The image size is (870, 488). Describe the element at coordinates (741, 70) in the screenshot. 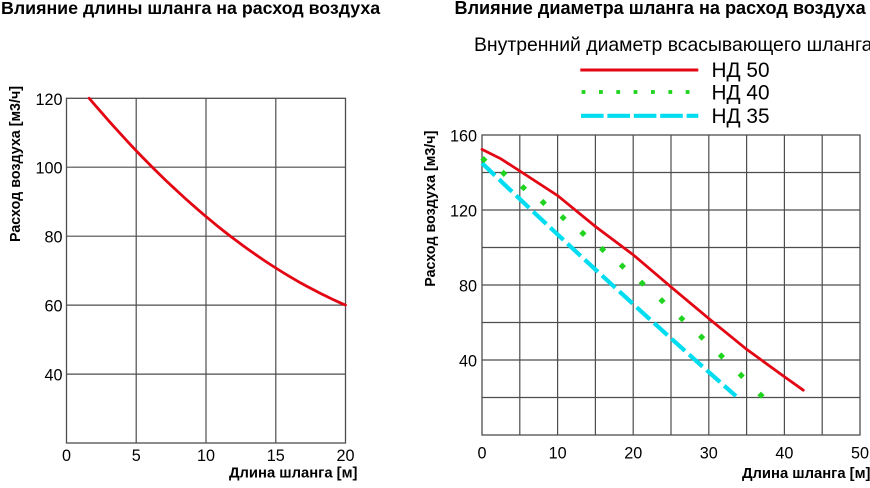

I see `svg-text: НД 50` at that location.